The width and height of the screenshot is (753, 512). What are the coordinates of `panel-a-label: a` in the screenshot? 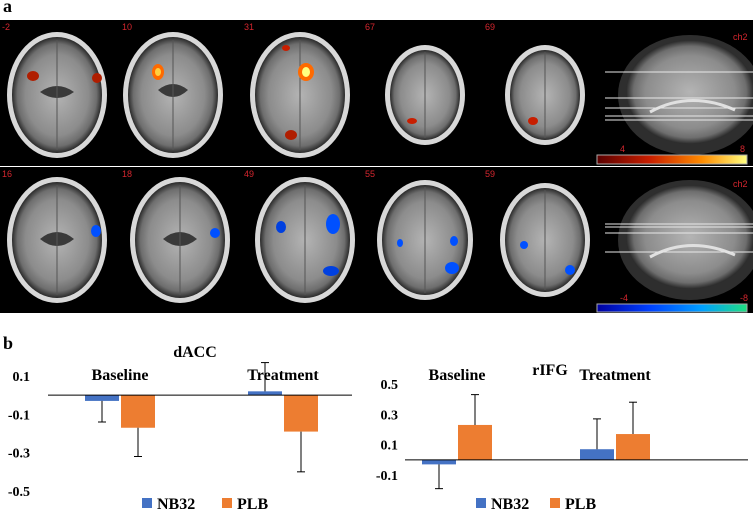 It's located at (7, 8).